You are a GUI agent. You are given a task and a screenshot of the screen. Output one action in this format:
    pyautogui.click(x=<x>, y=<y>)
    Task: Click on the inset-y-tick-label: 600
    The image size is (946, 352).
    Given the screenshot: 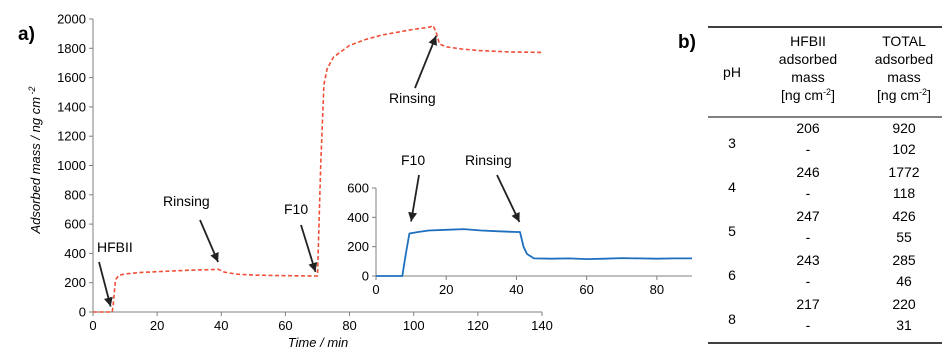 What is the action you would take?
    pyautogui.click(x=358, y=188)
    